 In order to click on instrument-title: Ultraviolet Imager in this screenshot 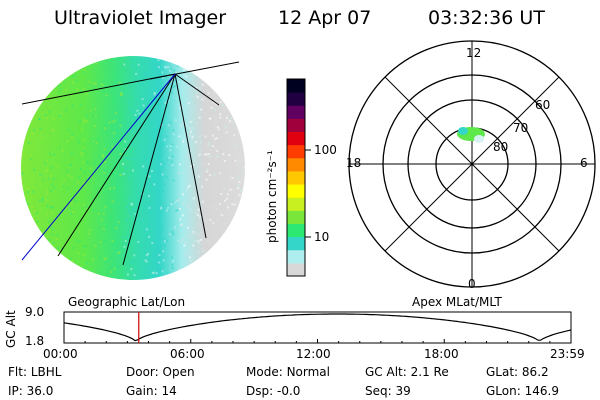, I will do `click(140, 18)`.